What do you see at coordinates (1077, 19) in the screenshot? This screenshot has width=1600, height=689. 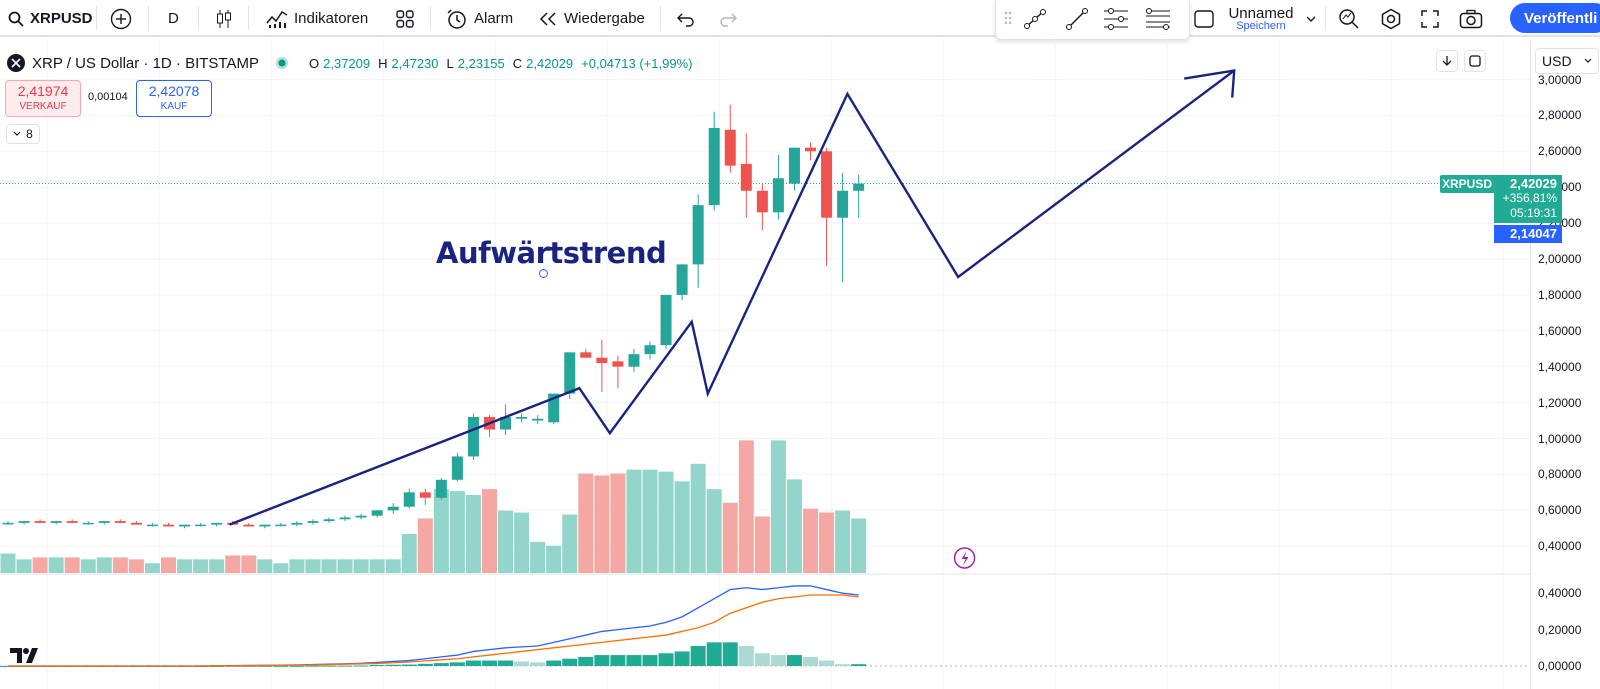 I see `ray-tool-icon` at bounding box center [1077, 19].